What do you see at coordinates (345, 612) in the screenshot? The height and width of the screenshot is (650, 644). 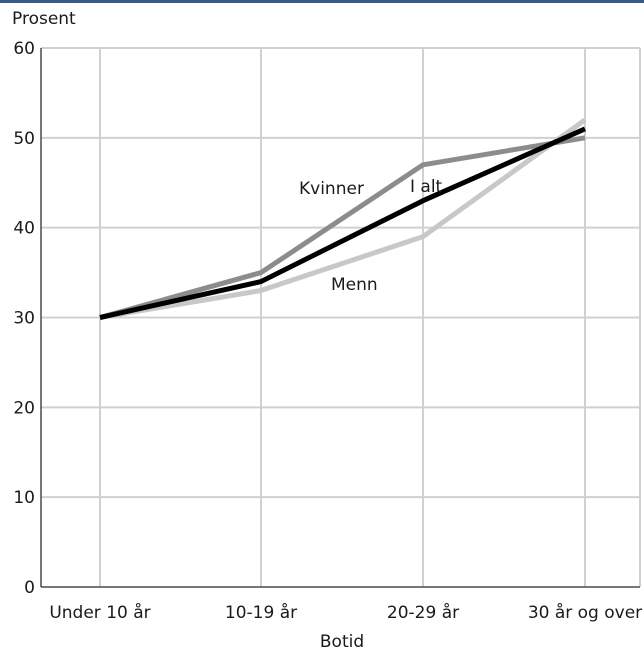 I see `x-axis-ticks: Under 10 år 10-19 år 20-29 år 30 år og over` at bounding box center [345, 612].